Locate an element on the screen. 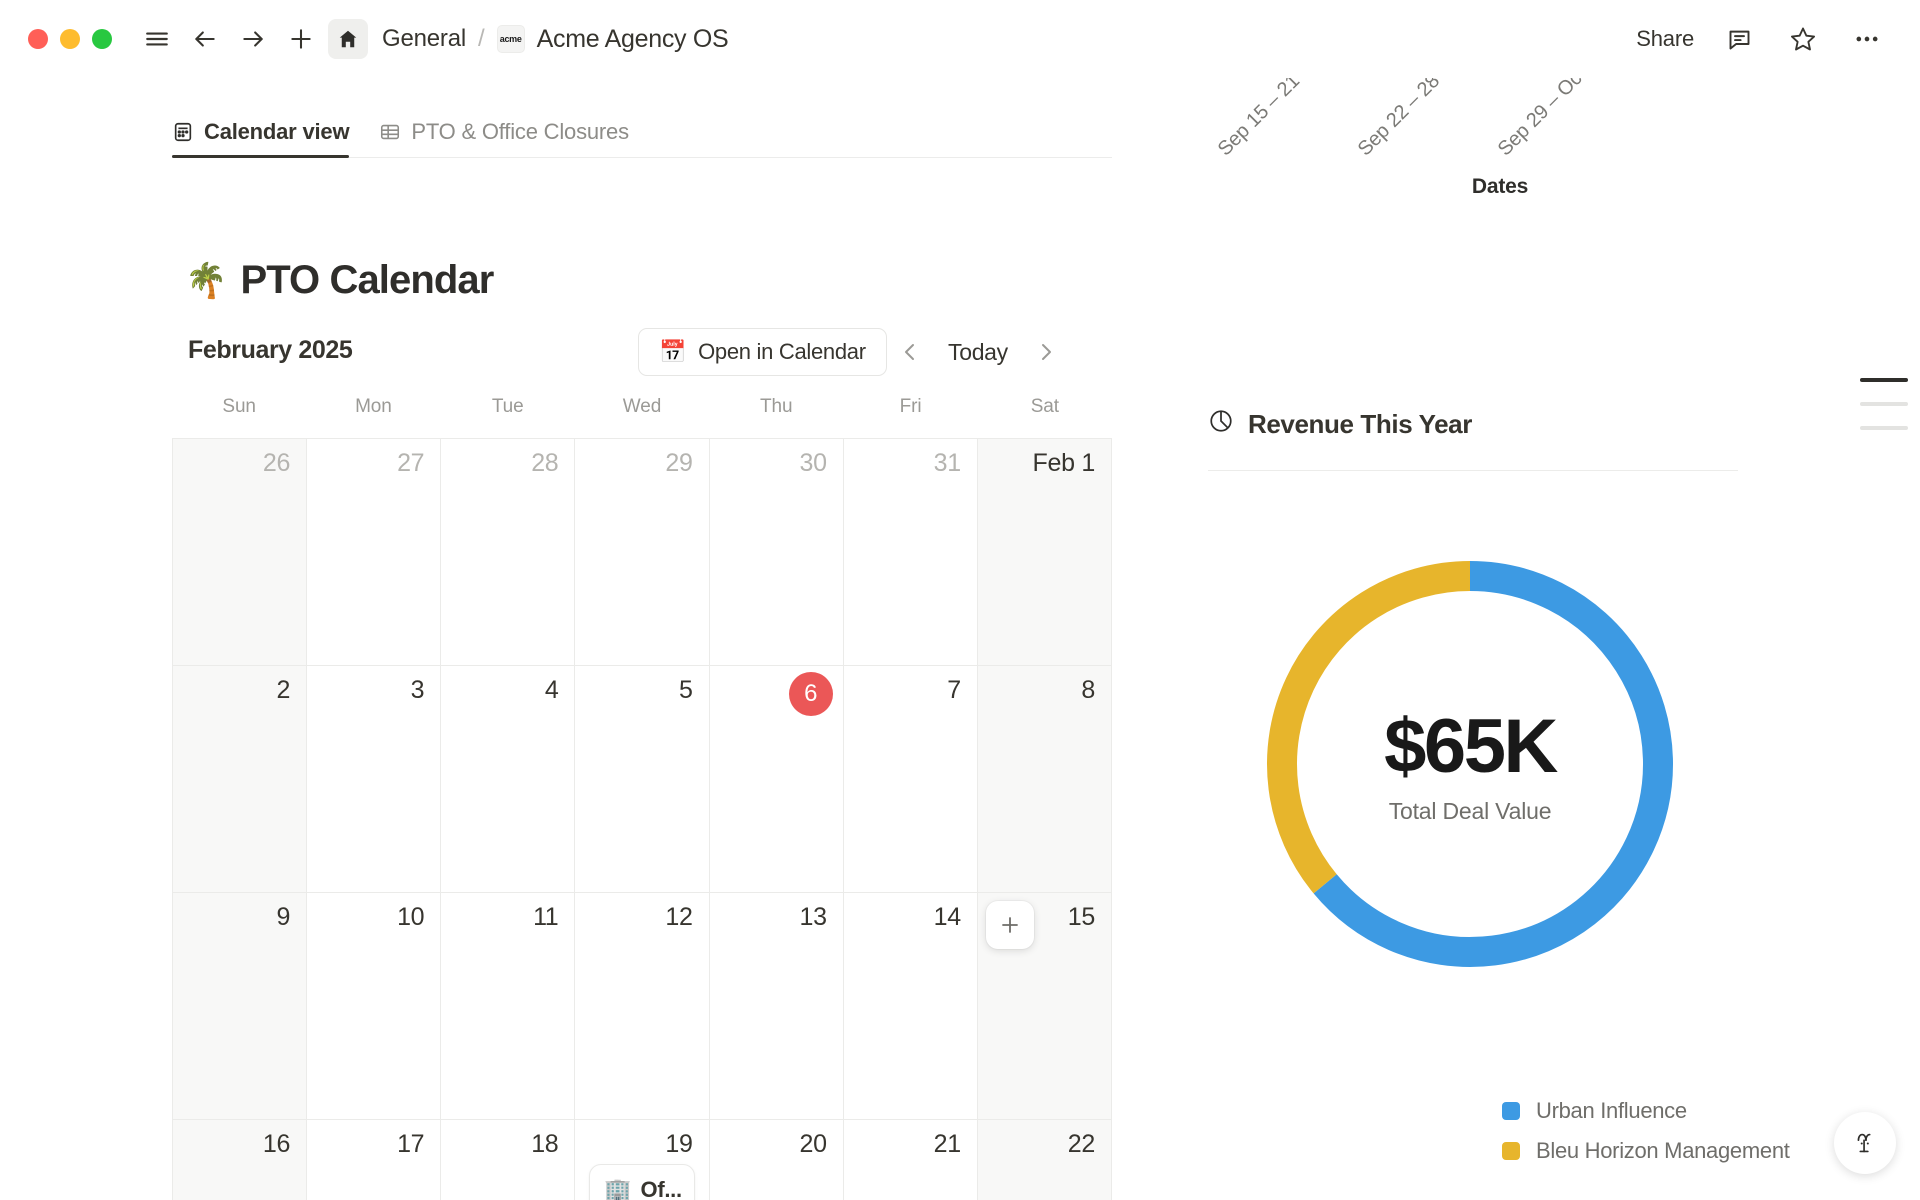 This screenshot has height=1200, width=1920. day-number: 16 is located at coordinates (276, 1144).